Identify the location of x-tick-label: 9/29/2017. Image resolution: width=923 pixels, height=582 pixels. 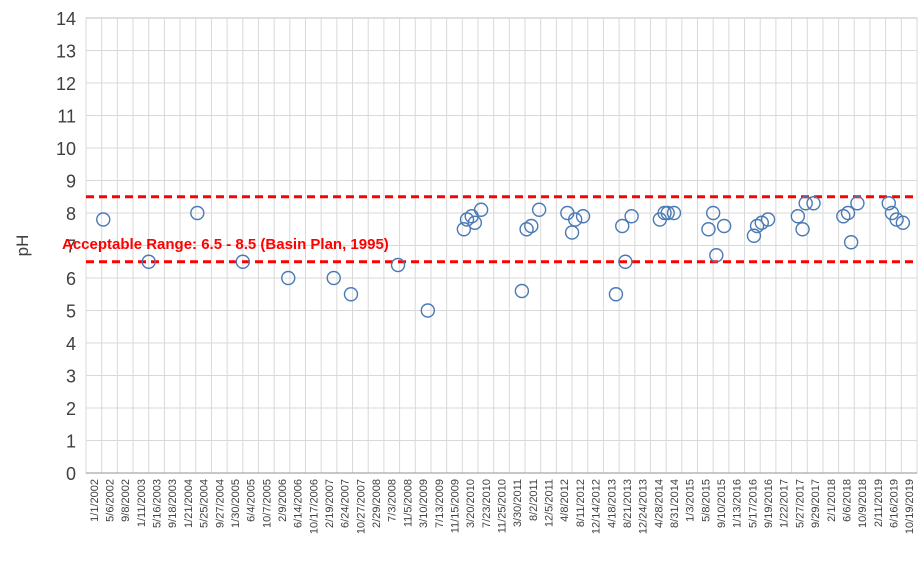
(816, 503).